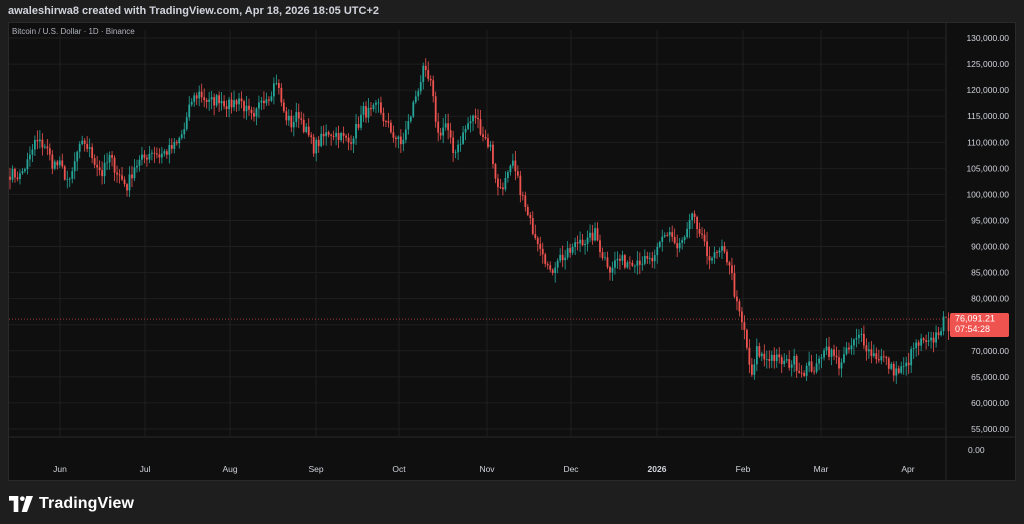  Describe the element at coordinates (979, 325) in the screenshot. I see `last-price-badge: 76,091.21 07:54:28` at that location.